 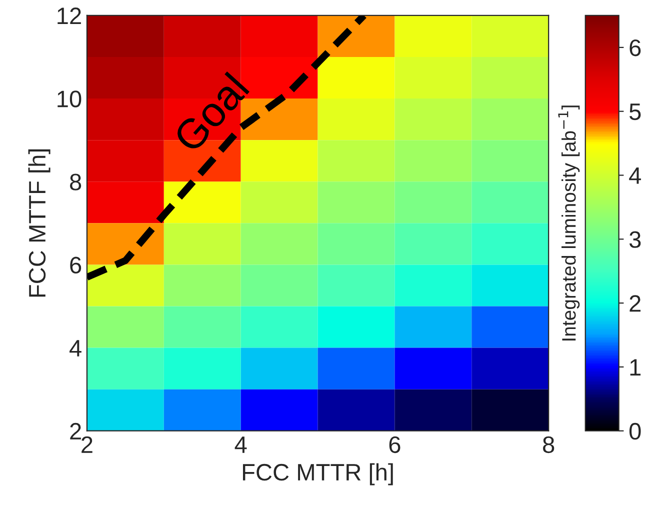 I want to click on color-bar-label: 6, so click(x=635, y=48).